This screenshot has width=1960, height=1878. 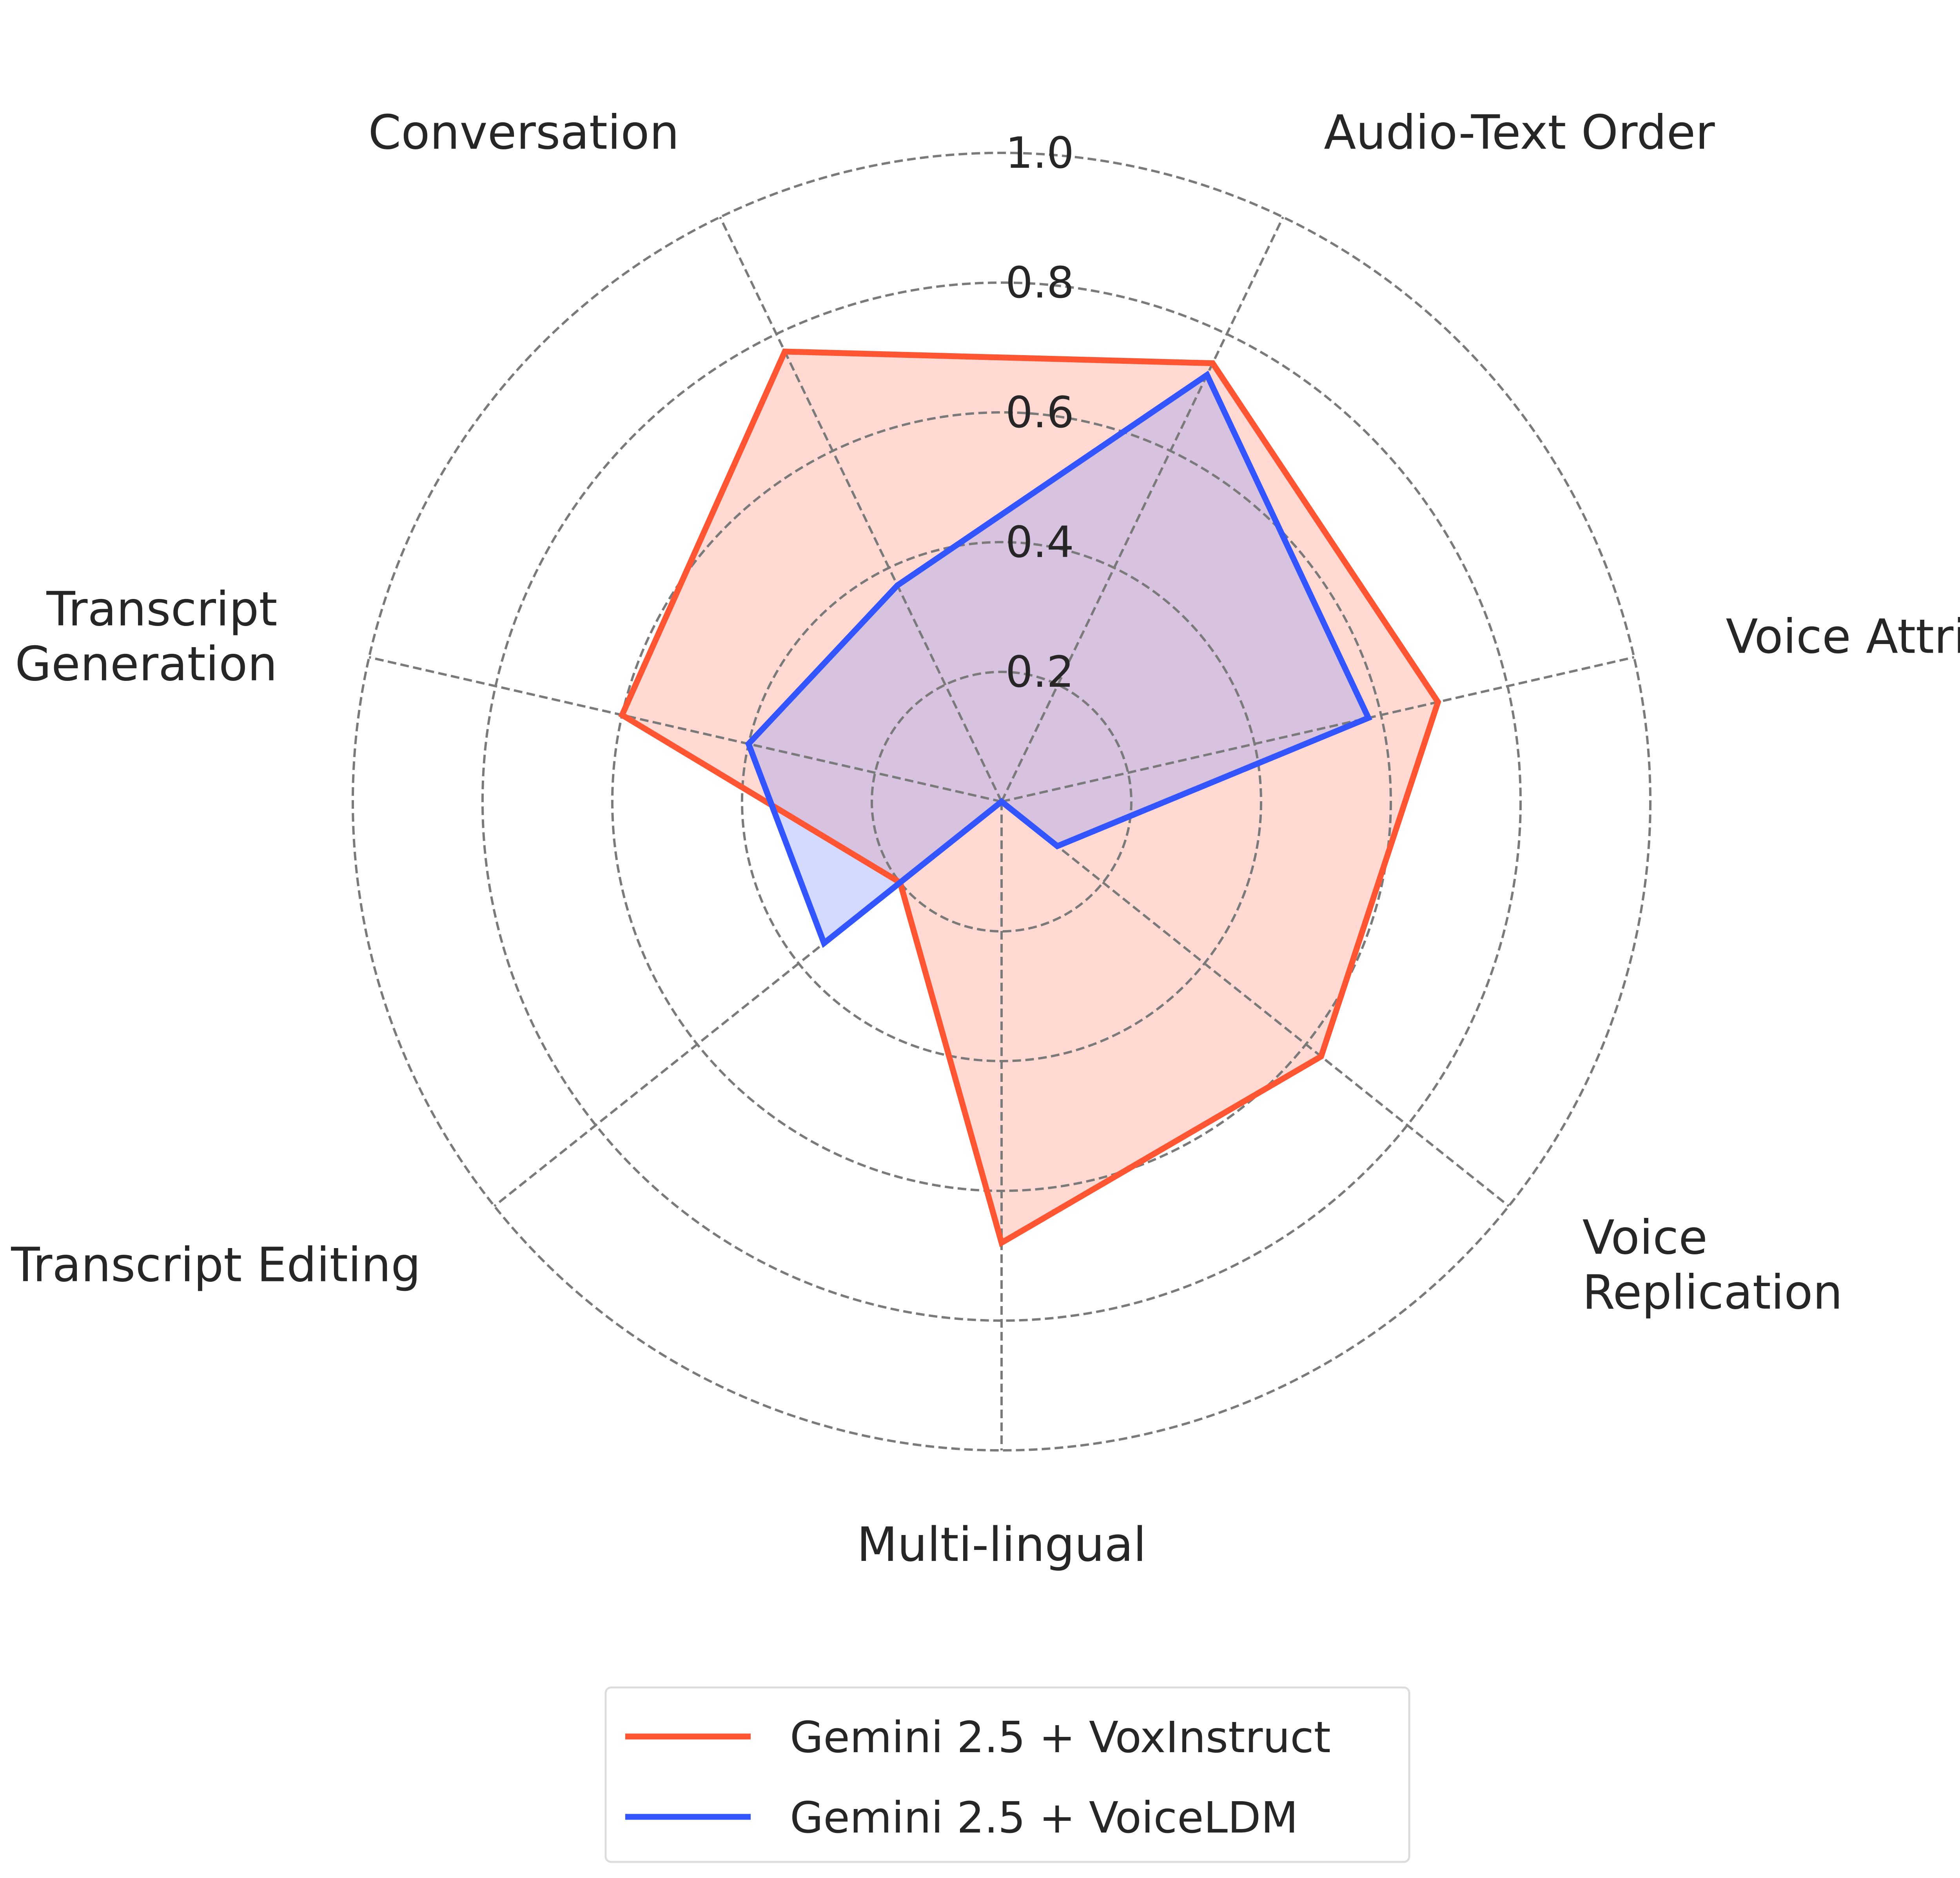 What do you see at coordinates (1519, 133) in the screenshot?
I see `axis-label-0: Audio-Text Order` at bounding box center [1519, 133].